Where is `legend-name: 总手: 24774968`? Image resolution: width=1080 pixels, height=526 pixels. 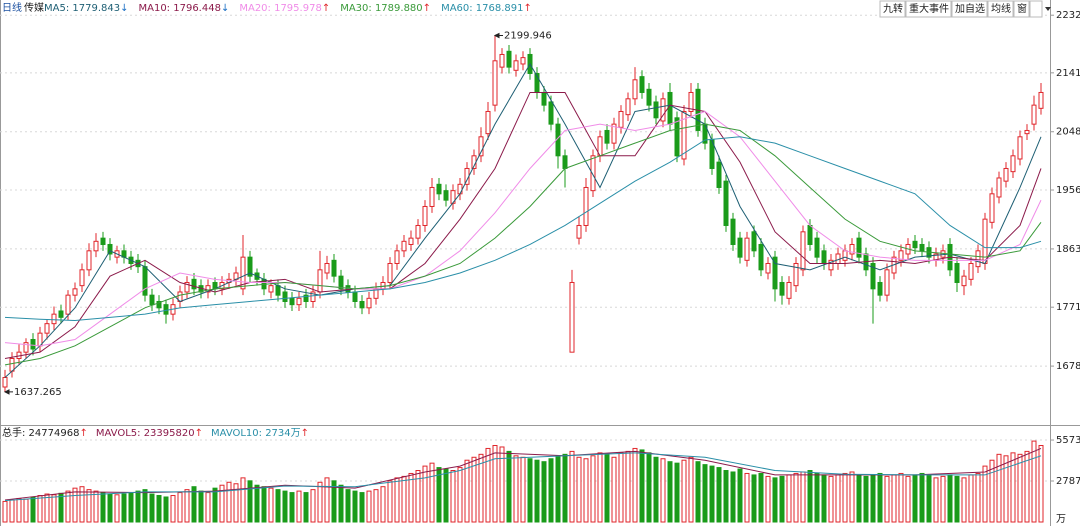 legend-name: 总手: 24774968 is located at coordinates (40, 432).